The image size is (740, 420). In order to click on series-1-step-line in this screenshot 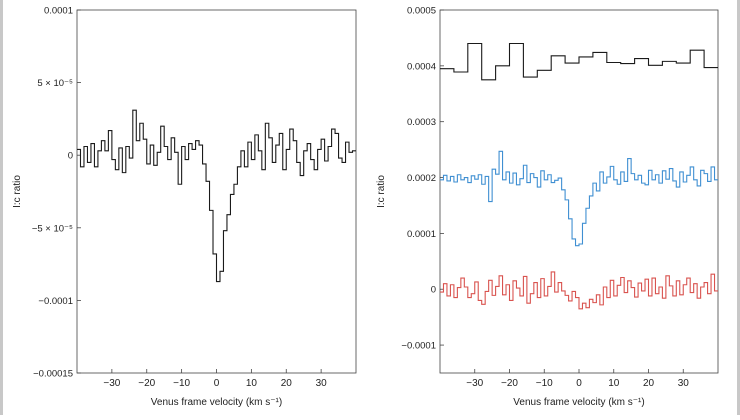, I will do `click(579, 61)`.